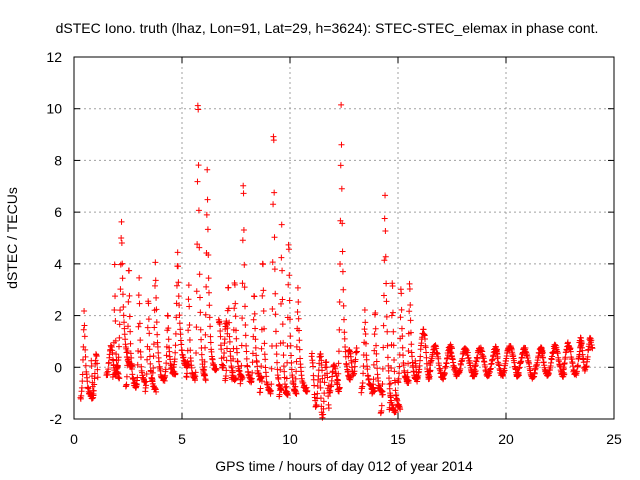 This screenshot has height=480, width=640. Describe the element at coordinates (58, 264) in the screenshot. I see `y-tick-label: 4` at that location.